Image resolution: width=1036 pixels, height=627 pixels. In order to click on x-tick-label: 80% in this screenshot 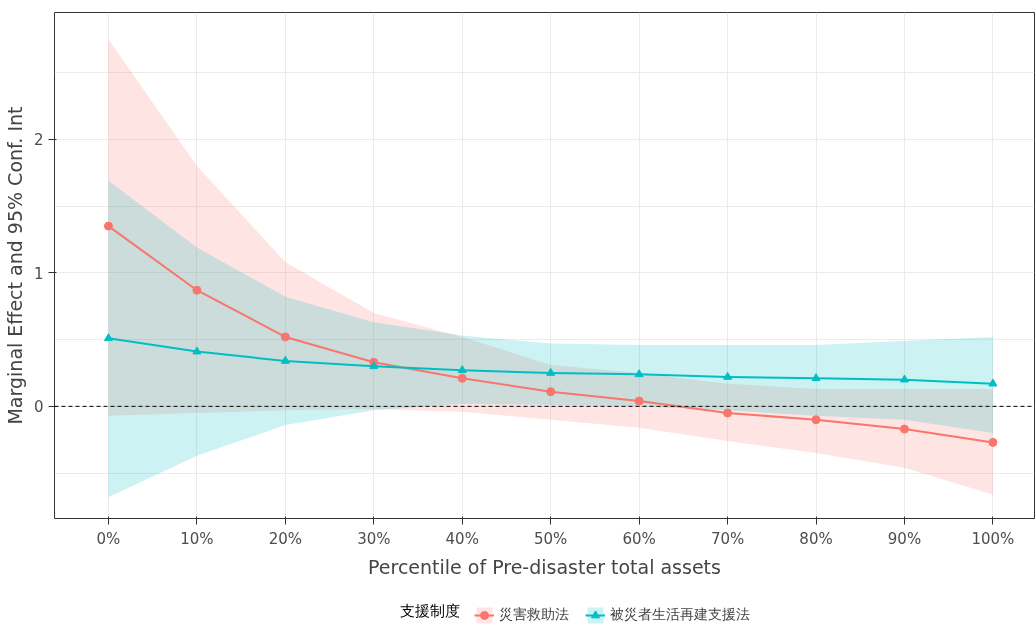, I will do `click(816, 538)`.